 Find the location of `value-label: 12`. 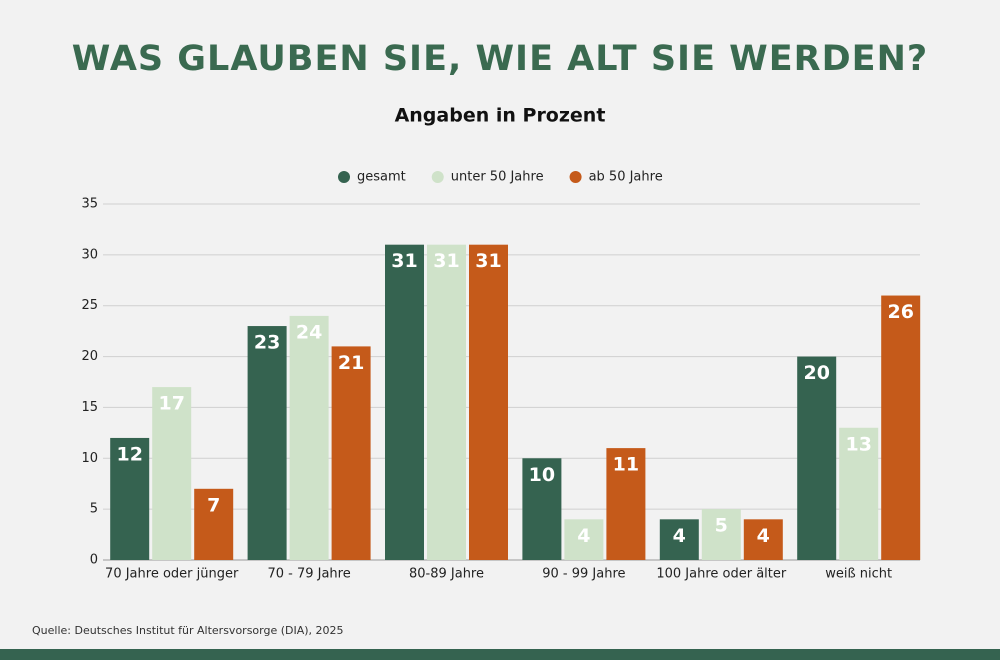

value-label: 12 is located at coordinates (129, 454).